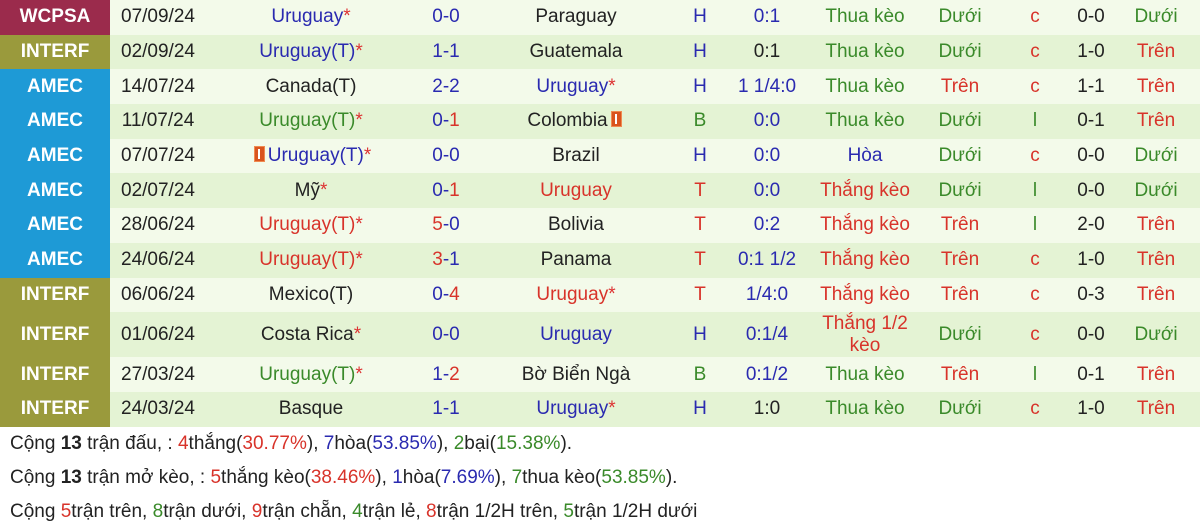 This screenshot has width=1200, height=530. I want to click on match-date: 11/07/24, so click(158, 121).